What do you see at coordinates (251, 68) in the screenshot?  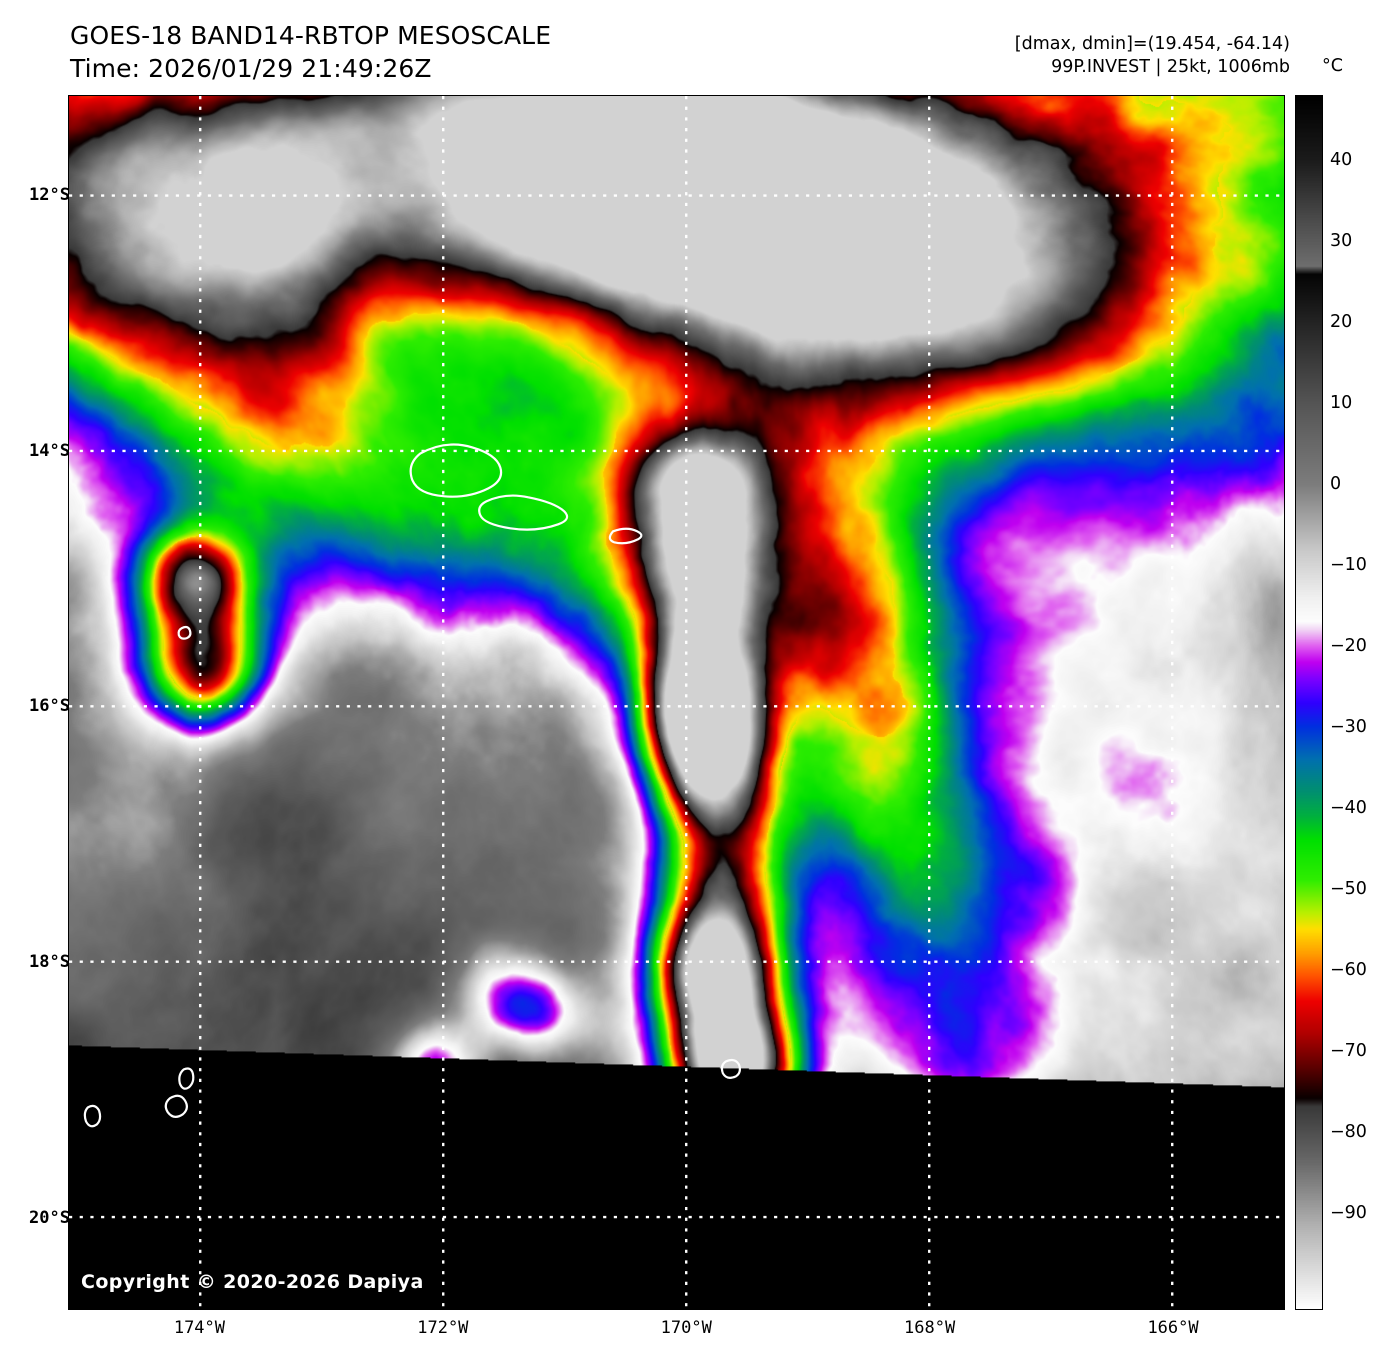 I see `timestamp-label: Time: 2026/01/29 21:49:26Z` at bounding box center [251, 68].